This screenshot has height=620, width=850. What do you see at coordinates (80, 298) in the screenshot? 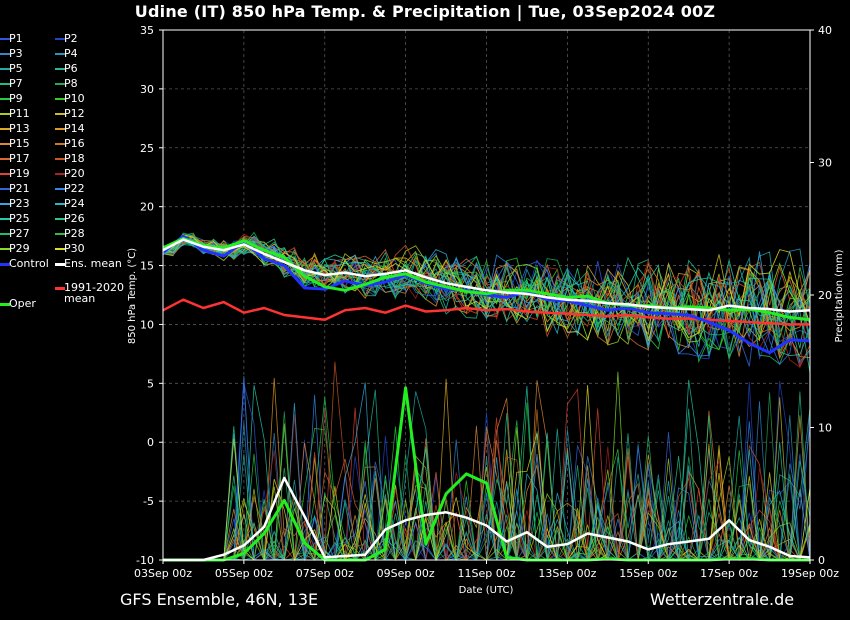
I see `legend-label-line2: mean` at bounding box center [80, 298].